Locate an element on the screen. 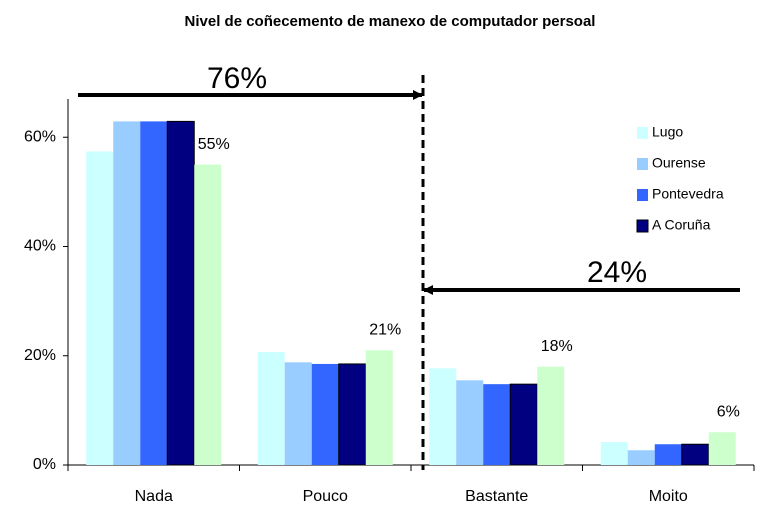 The image size is (760, 506). value-label: 55% is located at coordinates (214, 144).